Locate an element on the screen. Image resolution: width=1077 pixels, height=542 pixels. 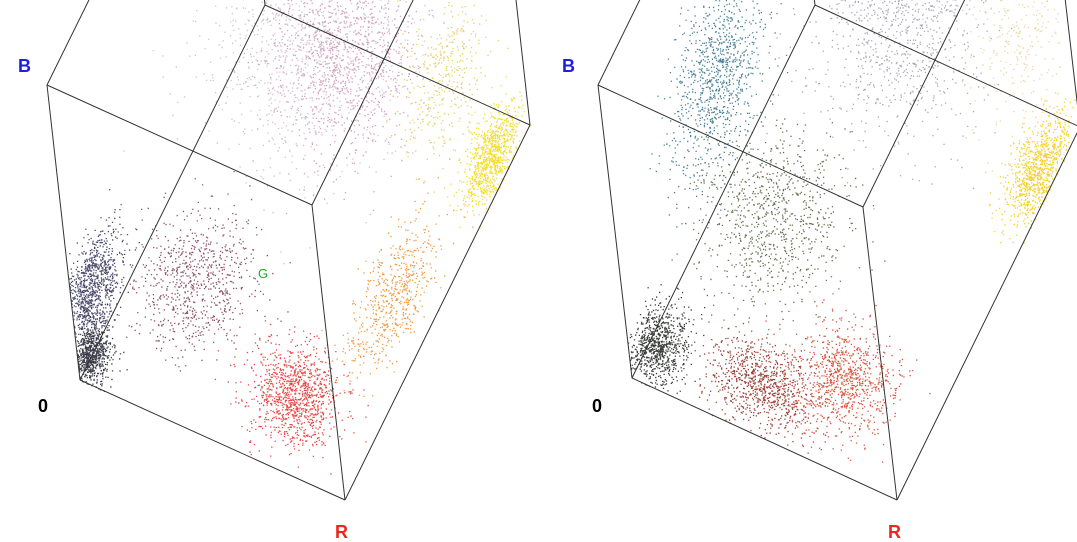
axis-label-g: G is located at coordinates (263, 273).